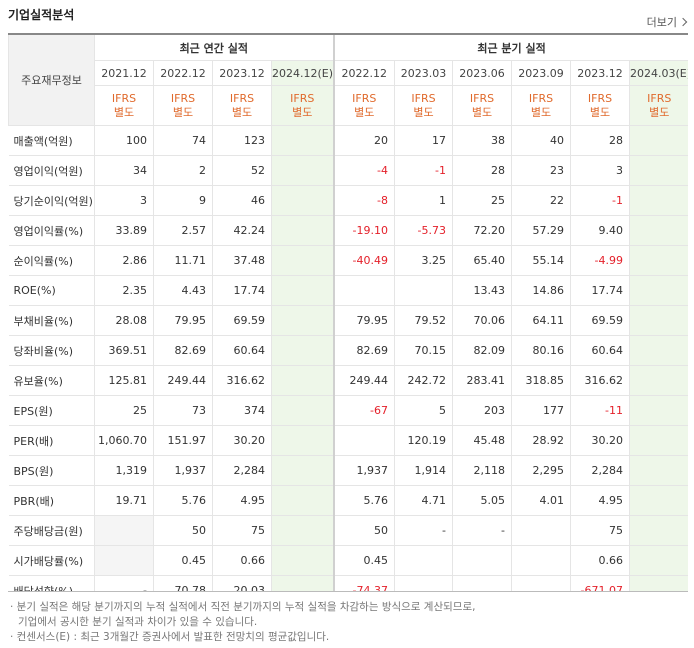 The image size is (694, 648). I want to click on table-cell: 38, so click(482, 140).